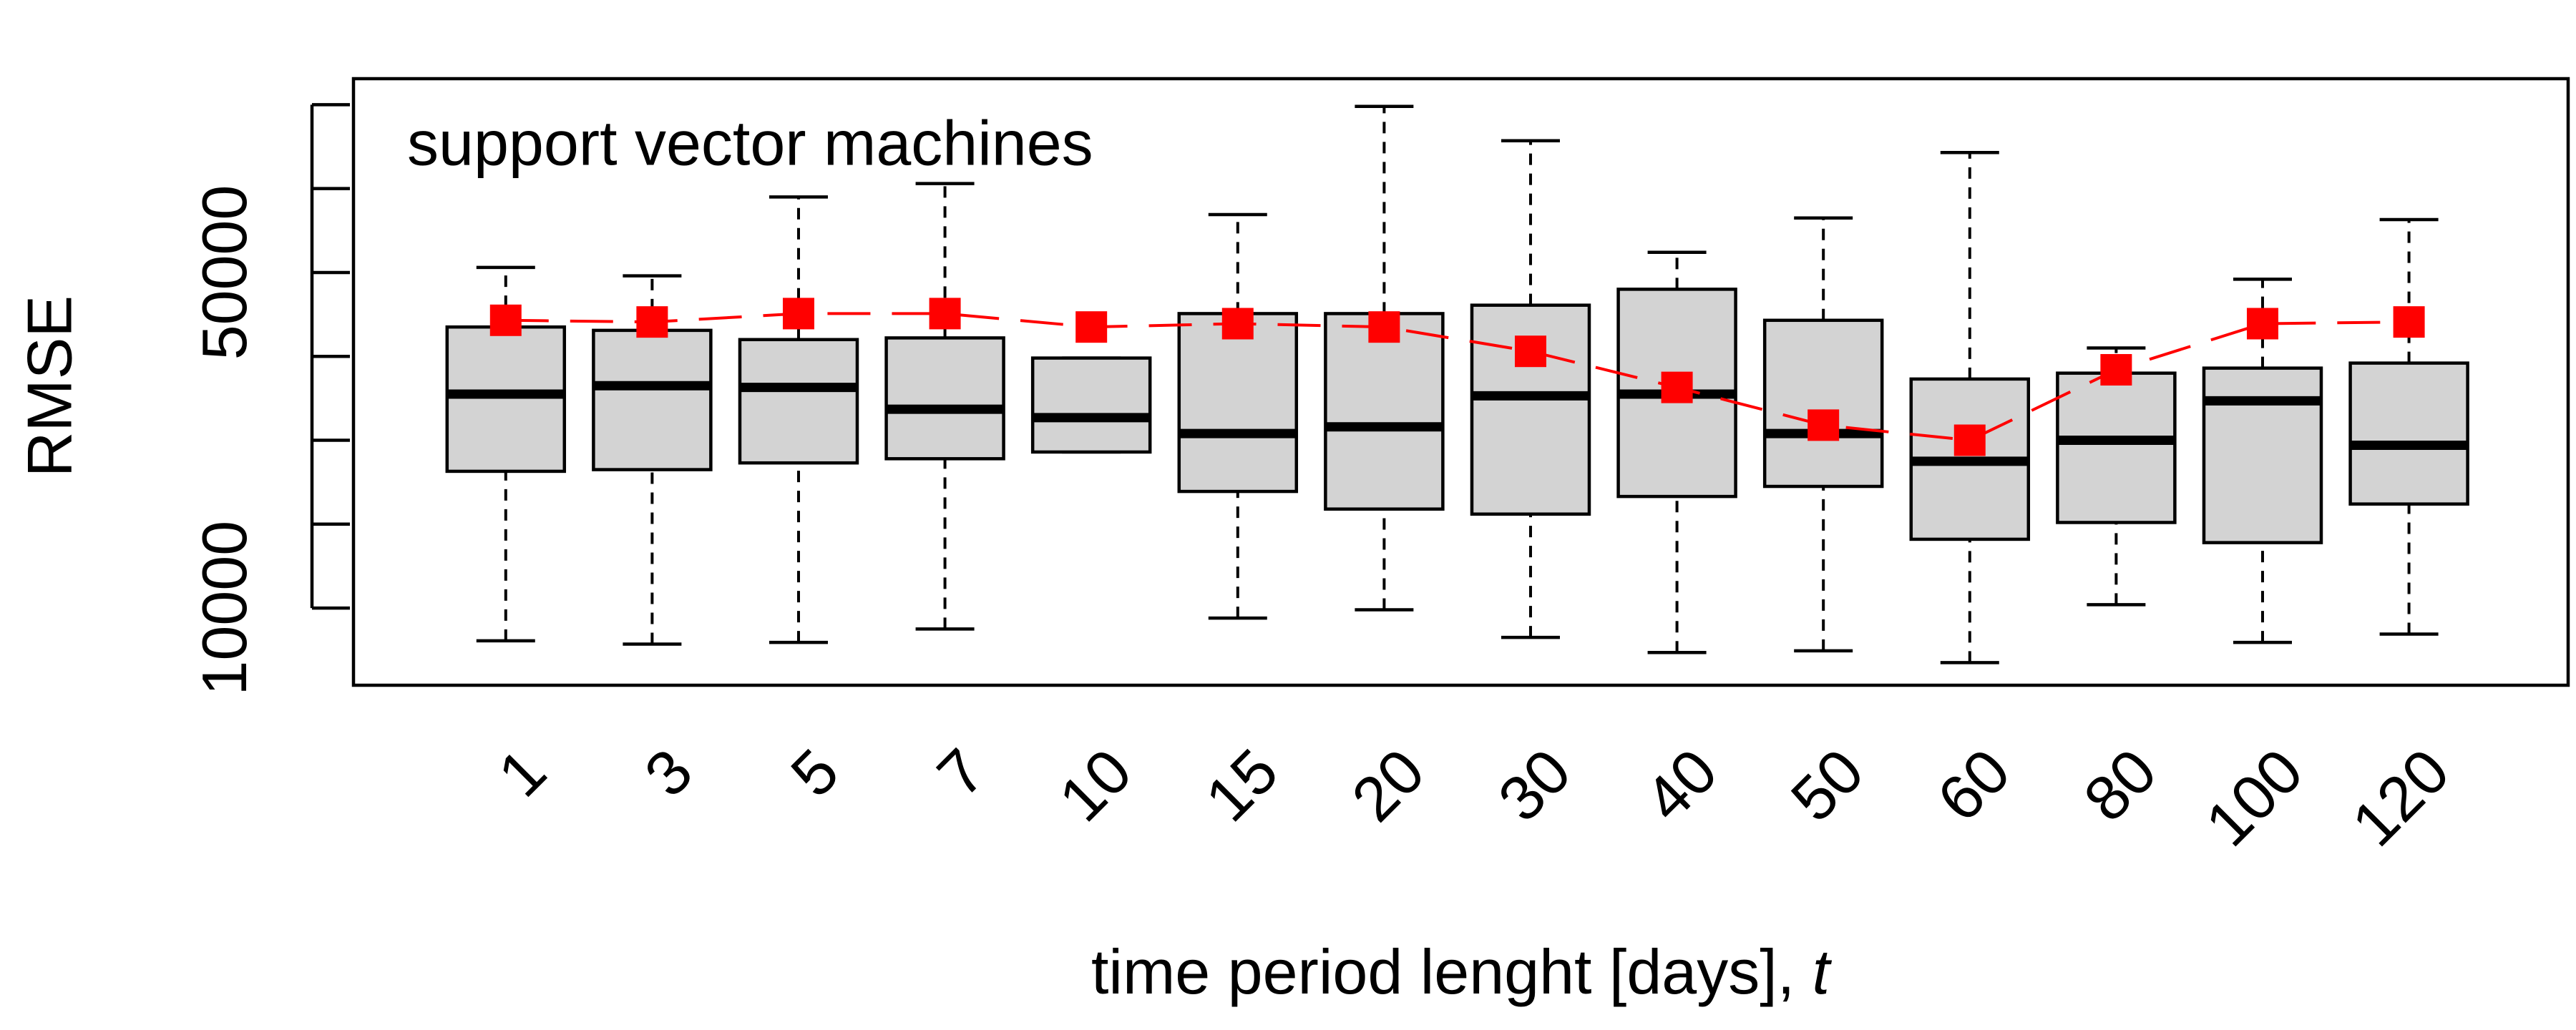 The height and width of the screenshot is (1030, 2576). I want to click on x-tick-label: 60, so click(1973, 785).